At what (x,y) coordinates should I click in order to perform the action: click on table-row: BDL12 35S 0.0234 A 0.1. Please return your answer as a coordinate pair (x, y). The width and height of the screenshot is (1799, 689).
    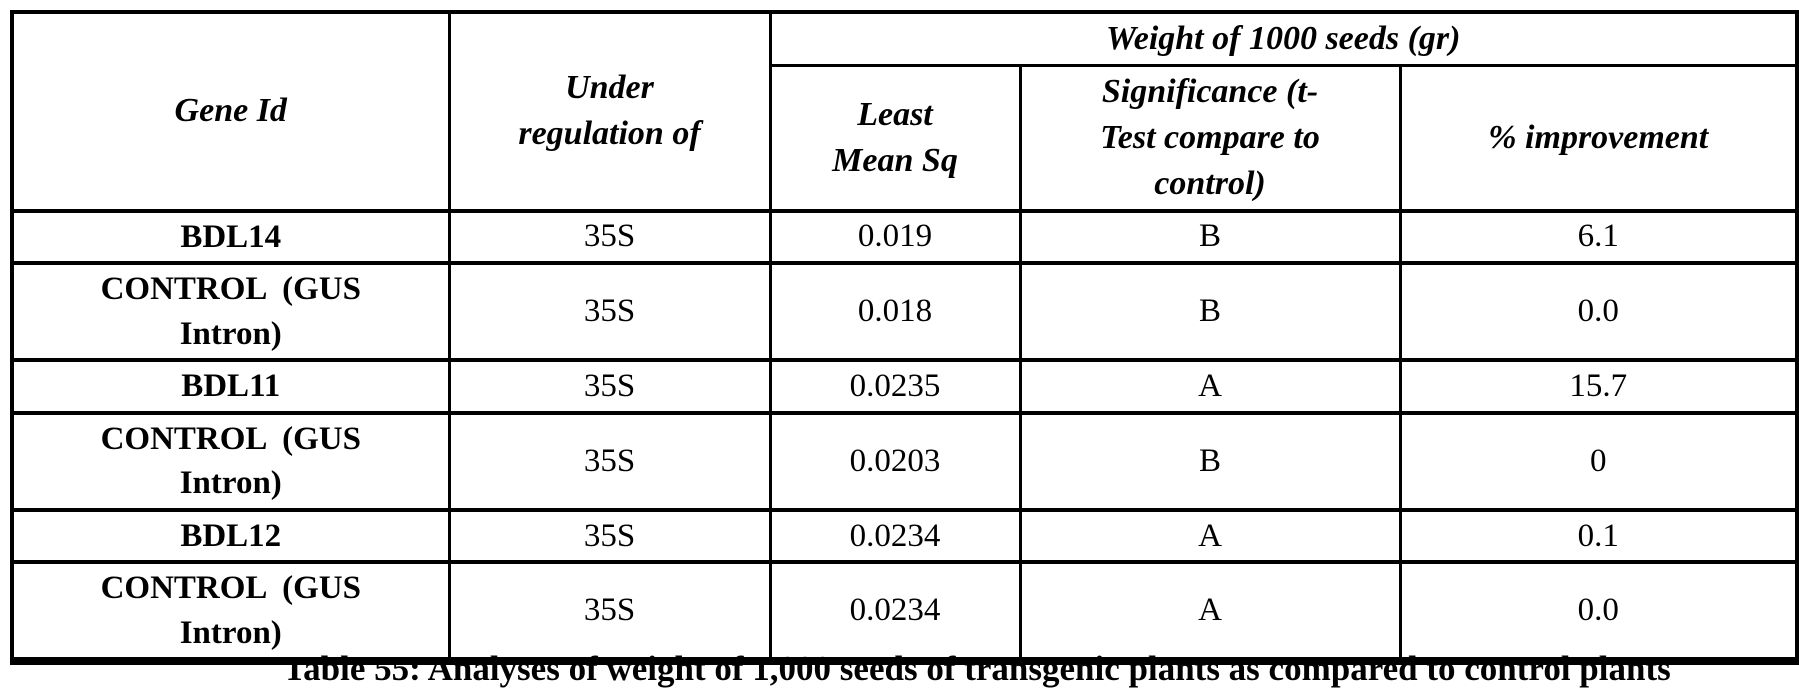
    Looking at the image, I should click on (904, 536).